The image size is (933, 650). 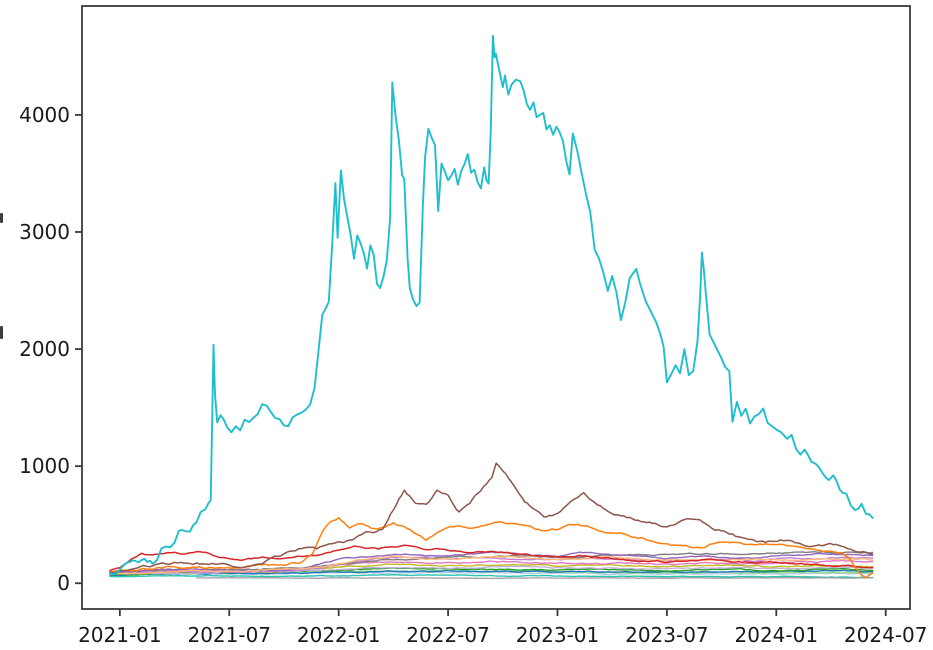 I want to click on x-tick-label: 2021-01, so click(x=120, y=635).